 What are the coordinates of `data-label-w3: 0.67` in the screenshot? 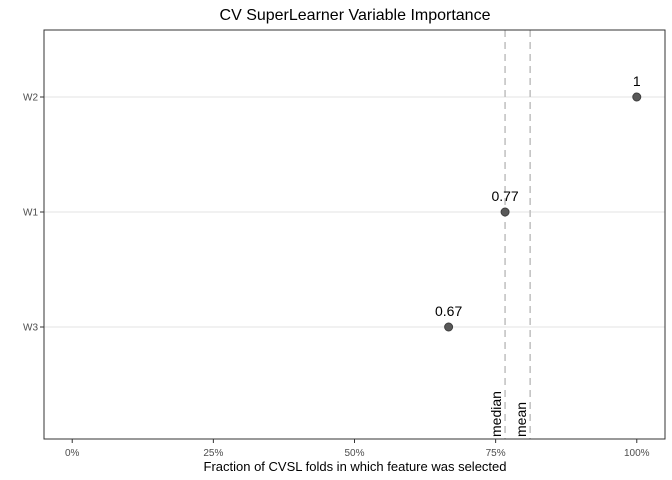 It's located at (448, 311).